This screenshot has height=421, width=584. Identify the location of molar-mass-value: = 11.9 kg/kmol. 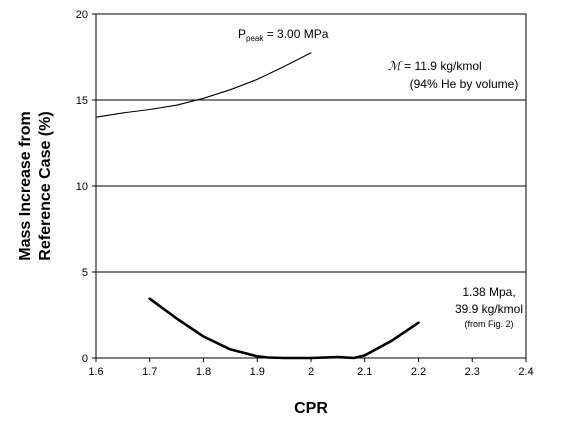
(441, 66).